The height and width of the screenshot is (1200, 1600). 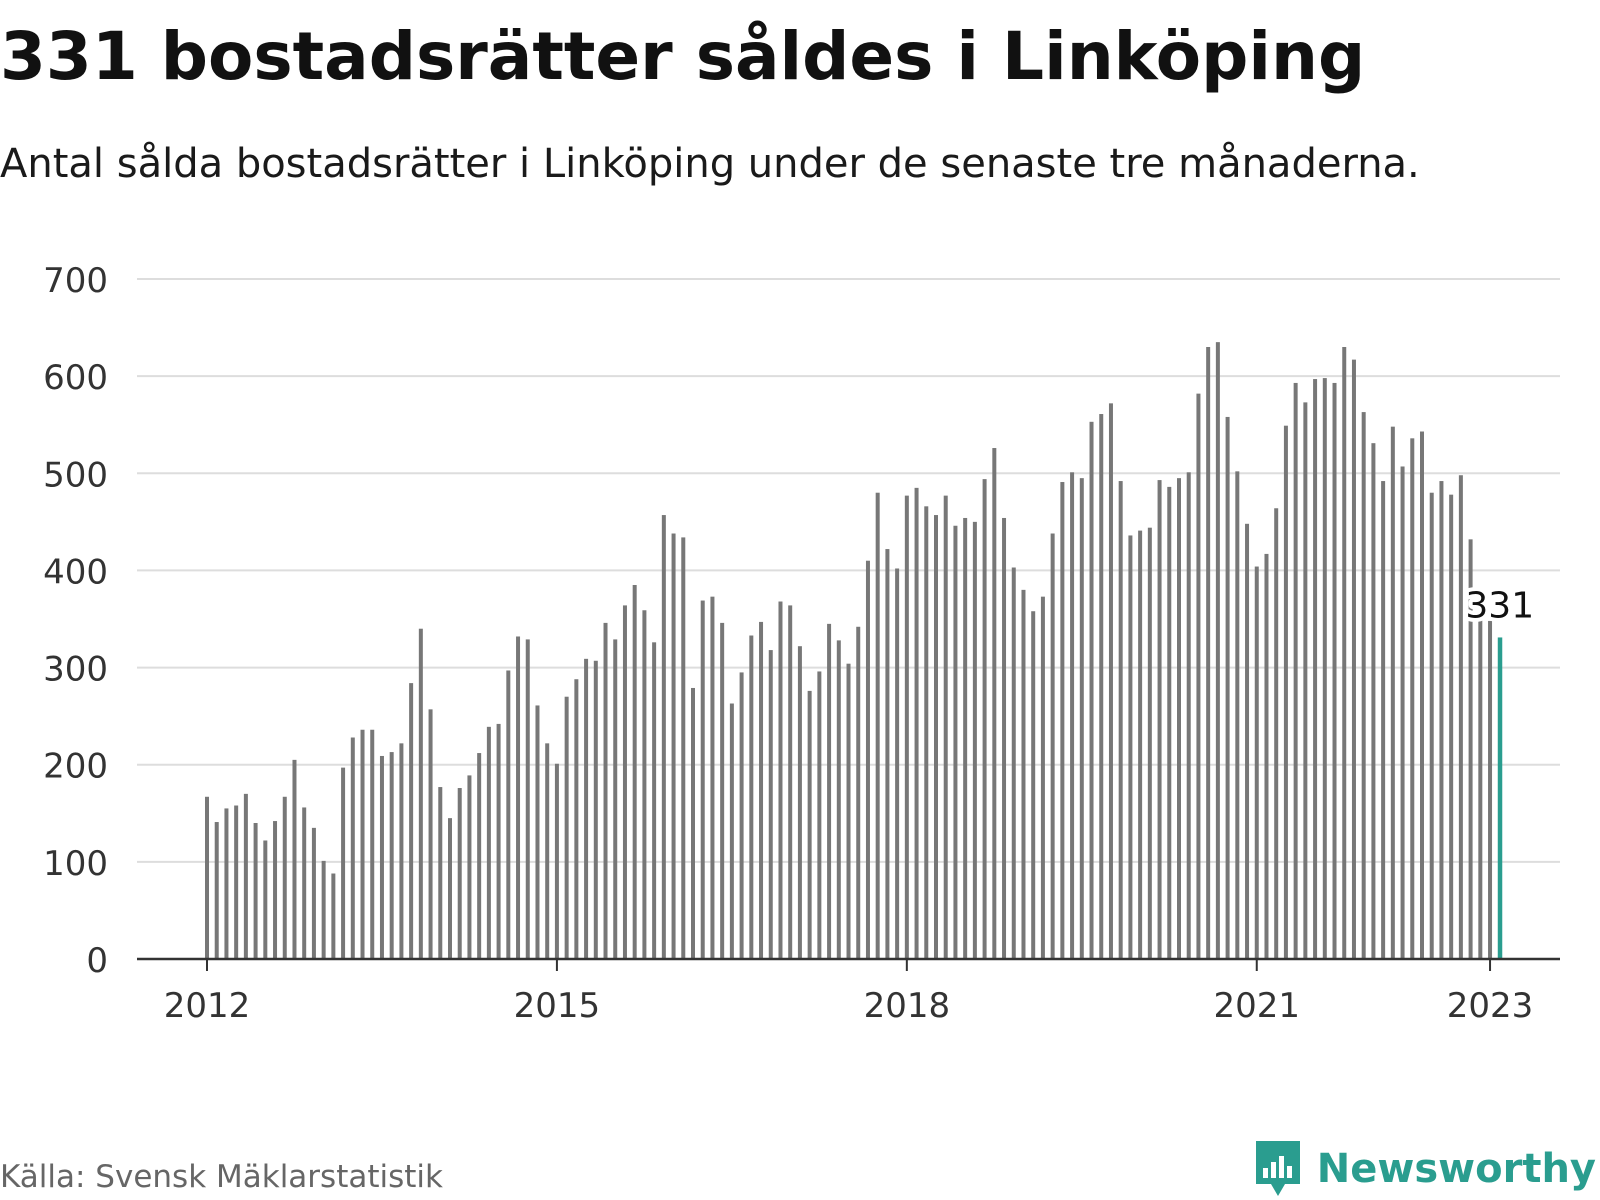 I want to click on y-tick-label: 600, so click(x=75, y=378).